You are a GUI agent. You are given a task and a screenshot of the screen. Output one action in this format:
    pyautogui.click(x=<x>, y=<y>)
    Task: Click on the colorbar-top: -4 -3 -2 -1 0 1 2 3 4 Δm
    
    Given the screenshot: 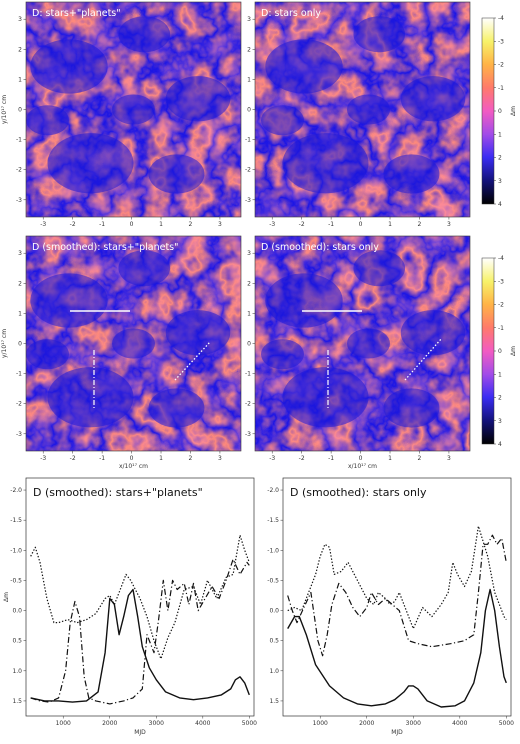 What is the action you would take?
    pyautogui.click(x=499, y=111)
    